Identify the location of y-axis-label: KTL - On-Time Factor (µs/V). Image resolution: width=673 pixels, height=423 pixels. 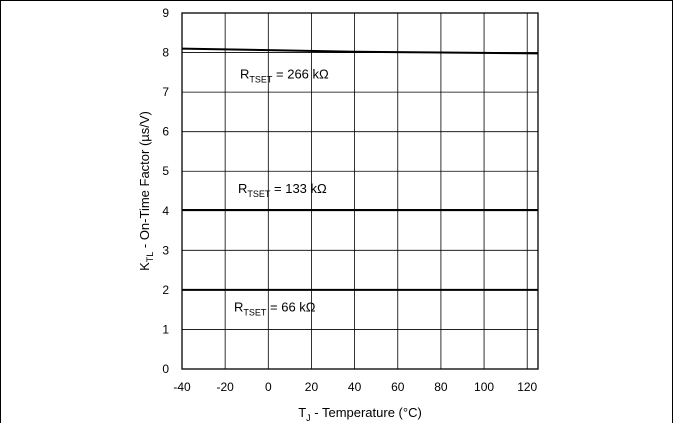
(146, 191).